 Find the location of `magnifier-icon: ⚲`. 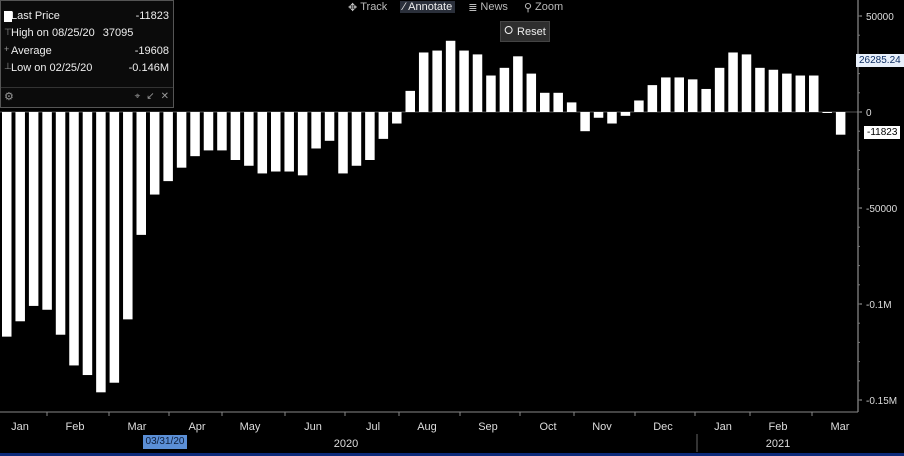

magnifier-icon: ⚲ is located at coordinates (527, 7).